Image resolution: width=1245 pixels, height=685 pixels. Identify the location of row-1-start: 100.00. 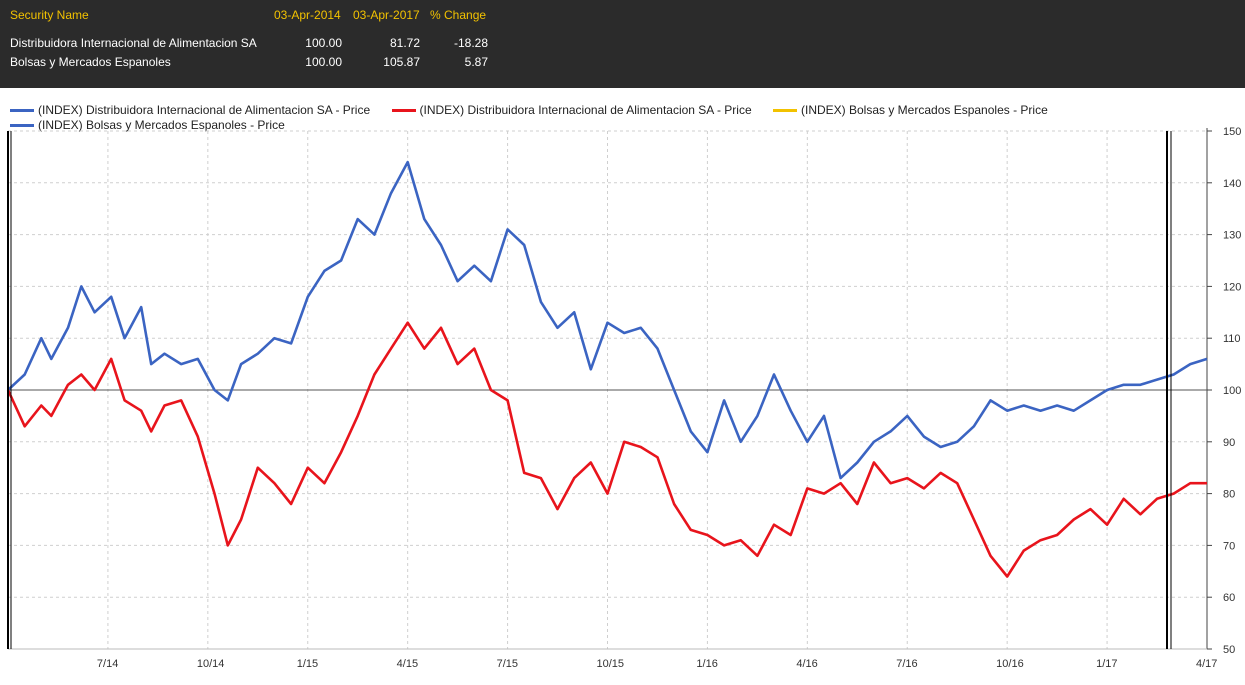
(323, 43).